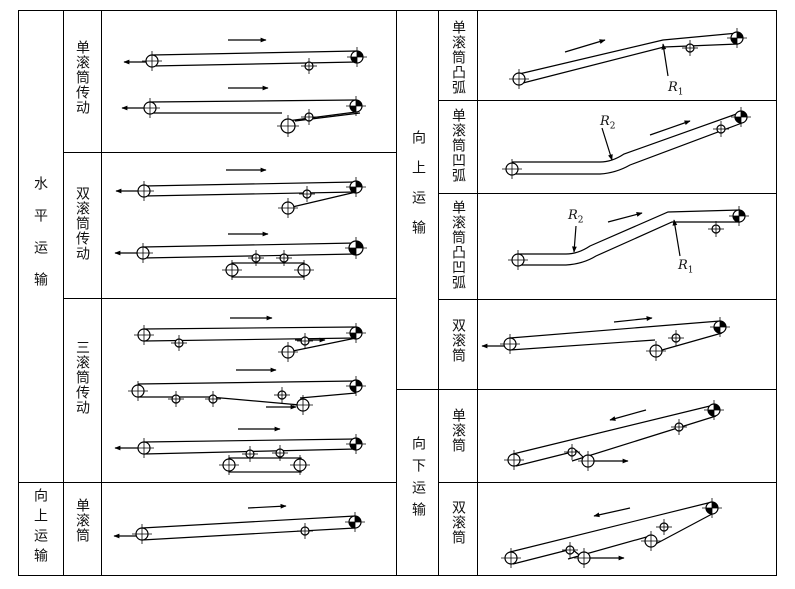 The image size is (795, 589). What do you see at coordinates (626, 143) in the screenshot?
I see `diagram-concave` at bounding box center [626, 143].